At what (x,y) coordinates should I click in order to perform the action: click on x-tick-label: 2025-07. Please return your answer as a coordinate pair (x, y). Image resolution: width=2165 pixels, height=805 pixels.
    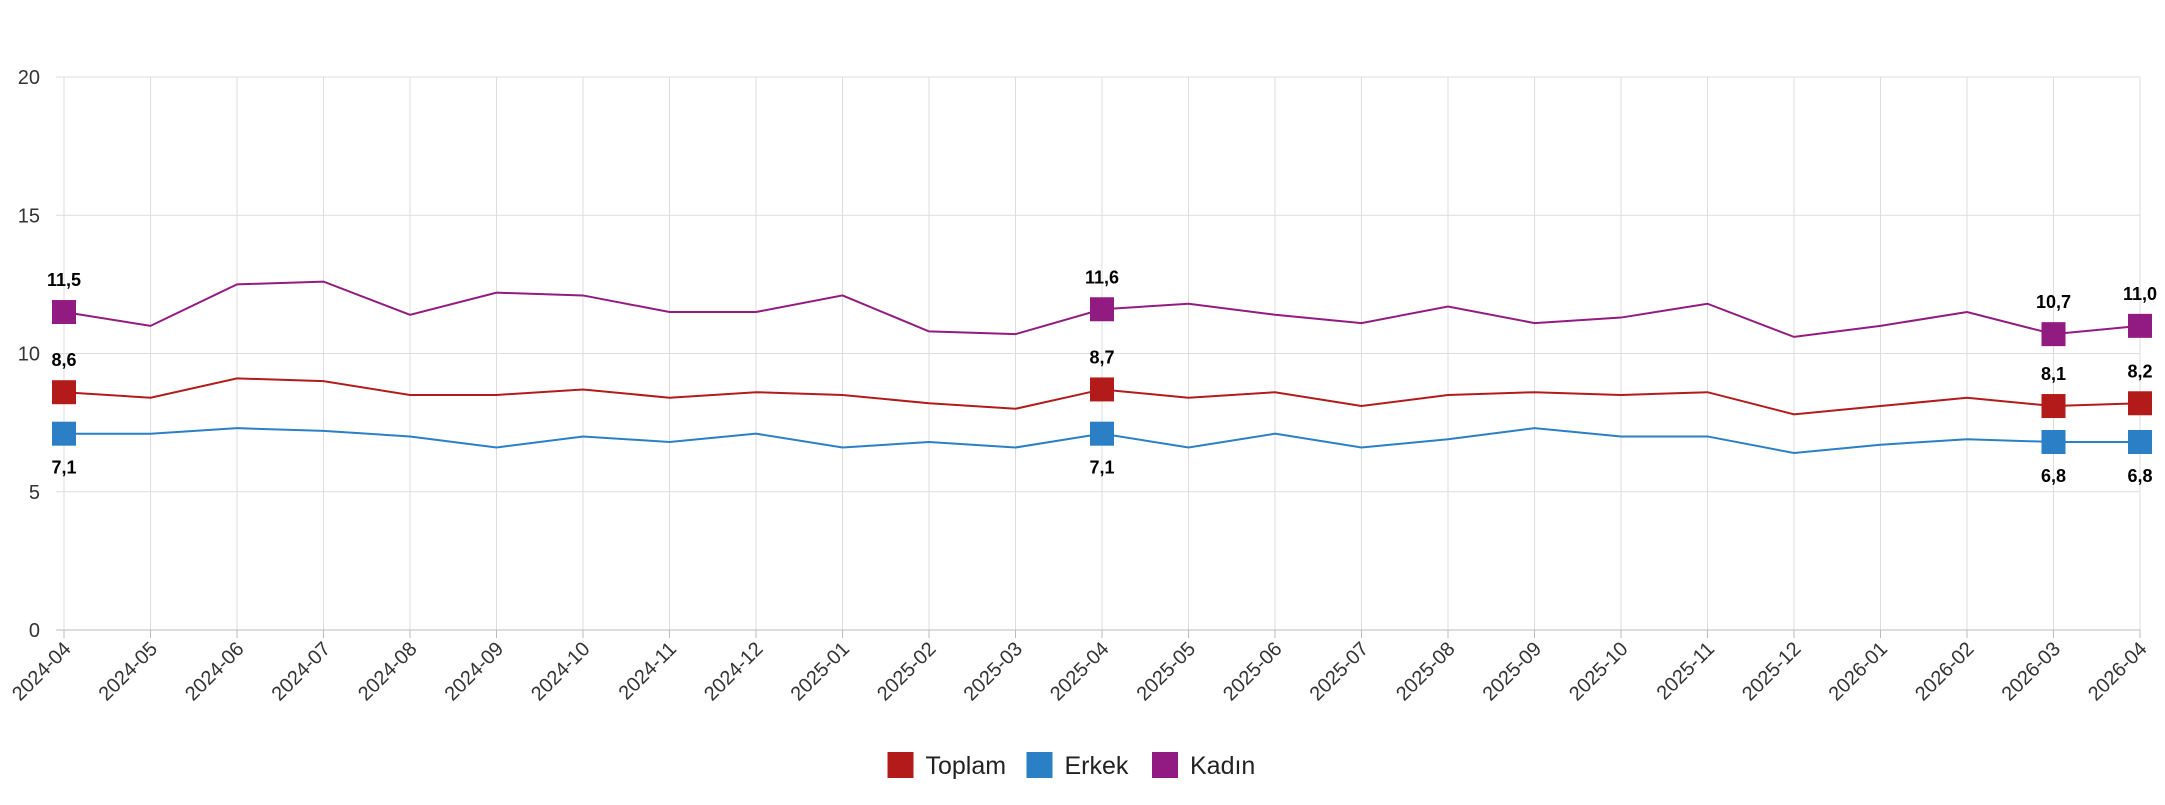
    Looking at the image, I should click on (1339, 671).